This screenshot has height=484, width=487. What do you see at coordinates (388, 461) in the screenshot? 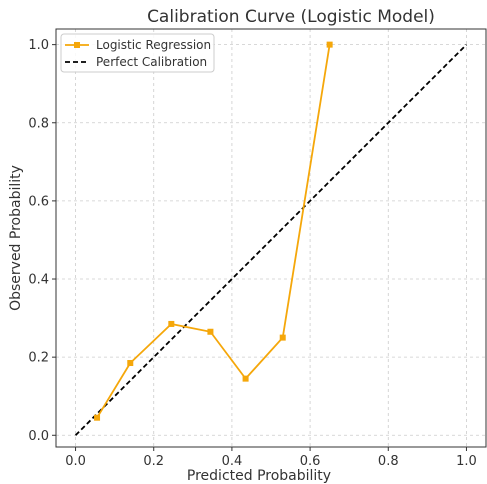
I see `x-tick-label-4: 0.8` at bounding box center [388, 461].